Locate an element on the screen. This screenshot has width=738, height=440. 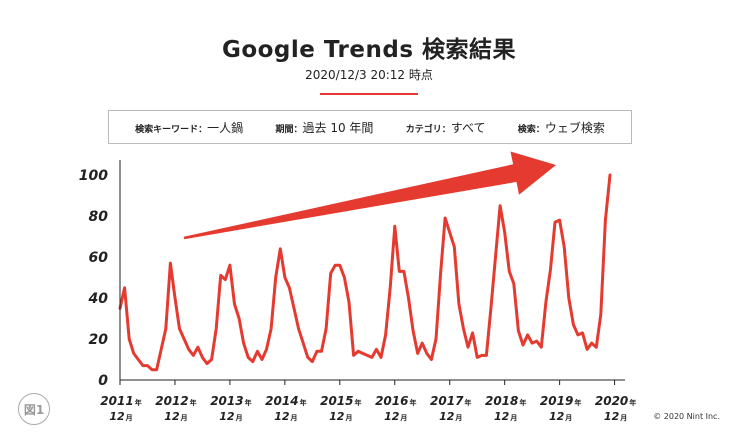
filter-keyword: 検索キーワード：一人鍋 is located at coordinates (189, 127).